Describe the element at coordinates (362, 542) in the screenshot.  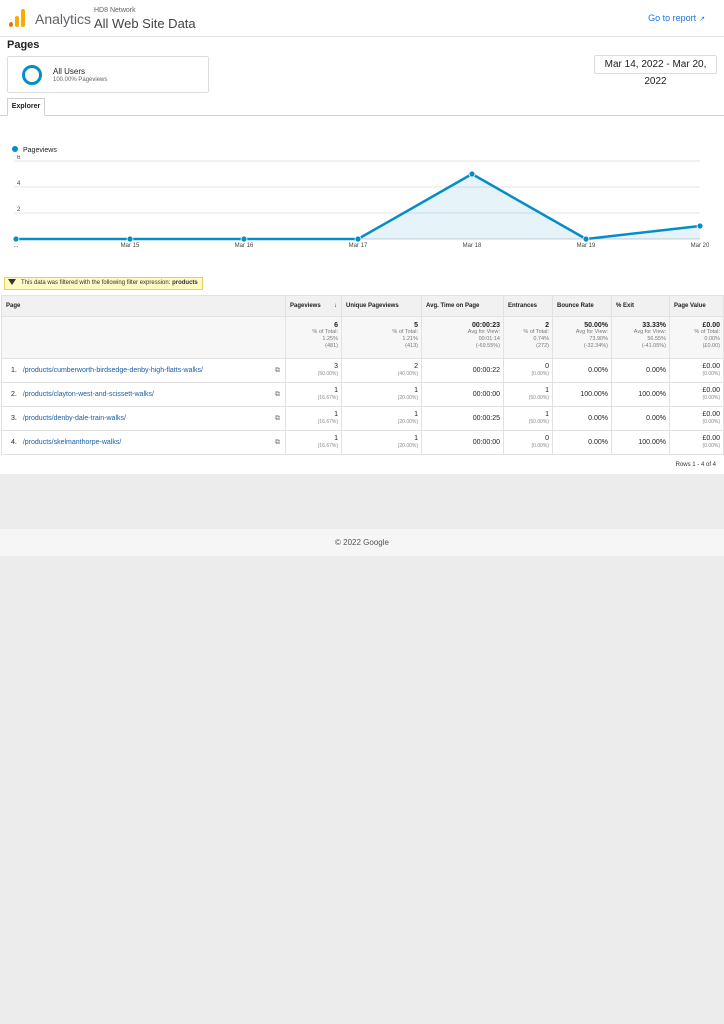
I see `footer-copyright: © 2022 Google` at that location.